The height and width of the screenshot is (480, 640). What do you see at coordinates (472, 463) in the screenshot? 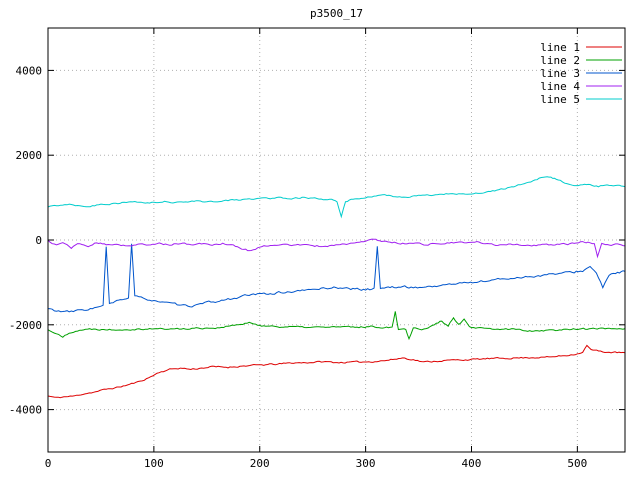
I see `x-tick-label: 400` at bounding box center [472, 463].